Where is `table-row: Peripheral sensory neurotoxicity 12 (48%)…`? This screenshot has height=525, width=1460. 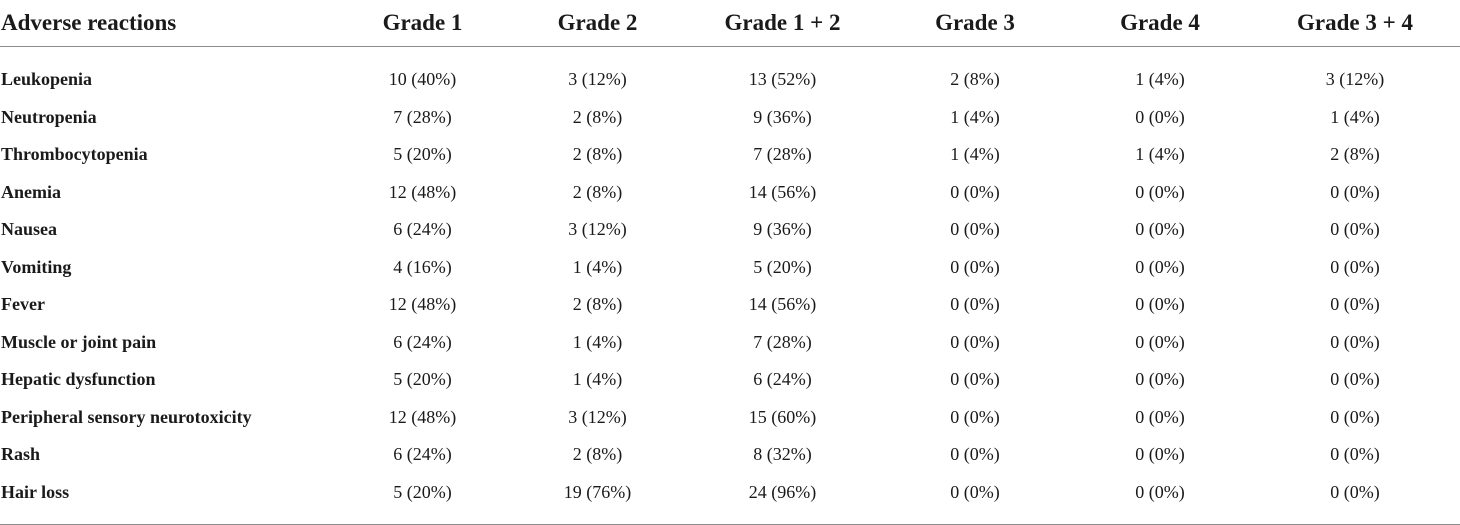
table-row: Peripheral sensory neurotoxicity 12 (48%)… is located at coordinates (730, 418).